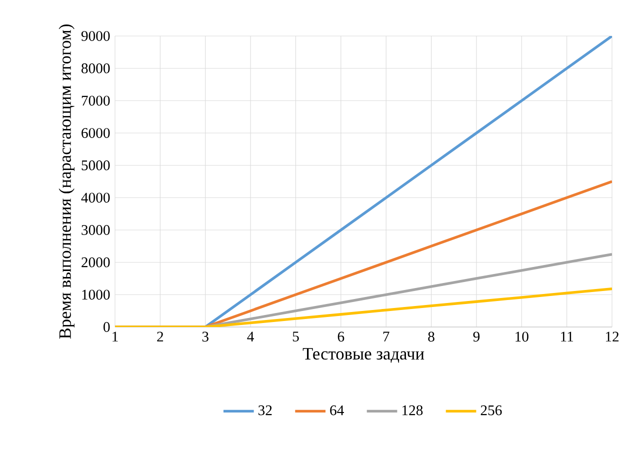 Image resolution: width=642 pixels, height=453 pixels. What do you see at coordinates (337, 410) in the screenshot?
I see `legend-label: 64` at bounding box center [337, 410].